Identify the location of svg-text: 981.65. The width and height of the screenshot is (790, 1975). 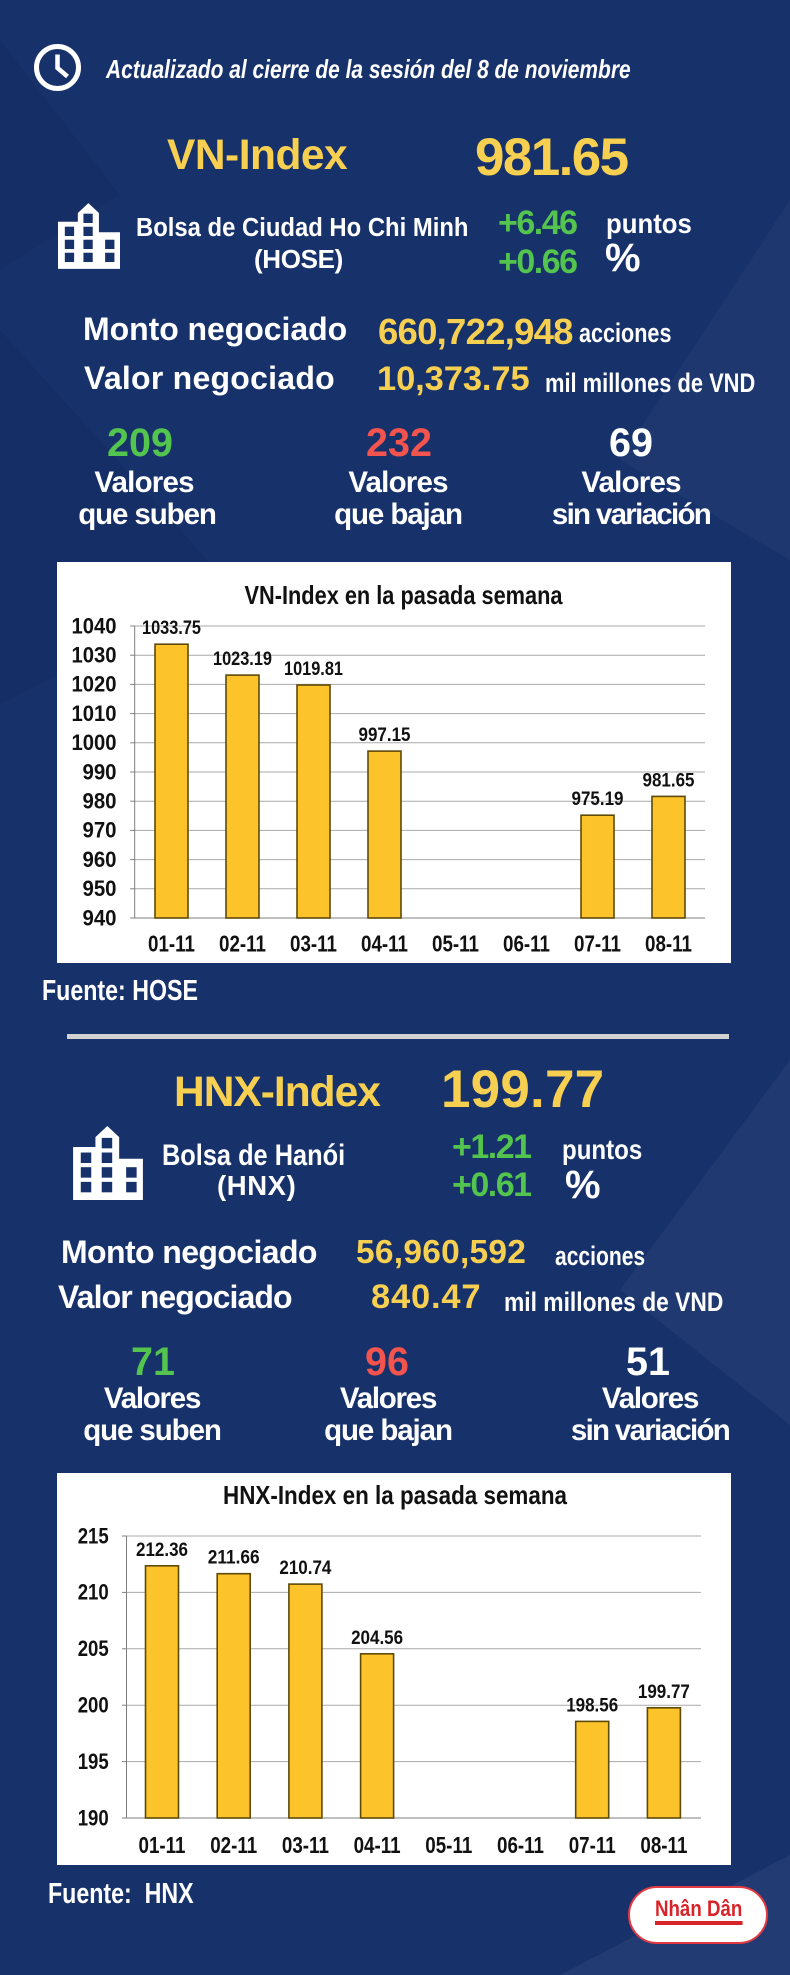
(669, 780).